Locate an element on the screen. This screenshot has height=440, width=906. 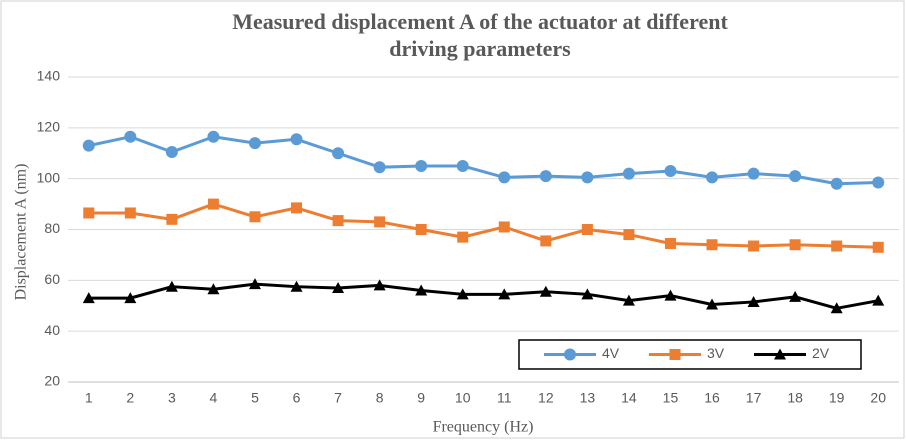
x-tick-label: 3 is located at coordinates (172, 398).